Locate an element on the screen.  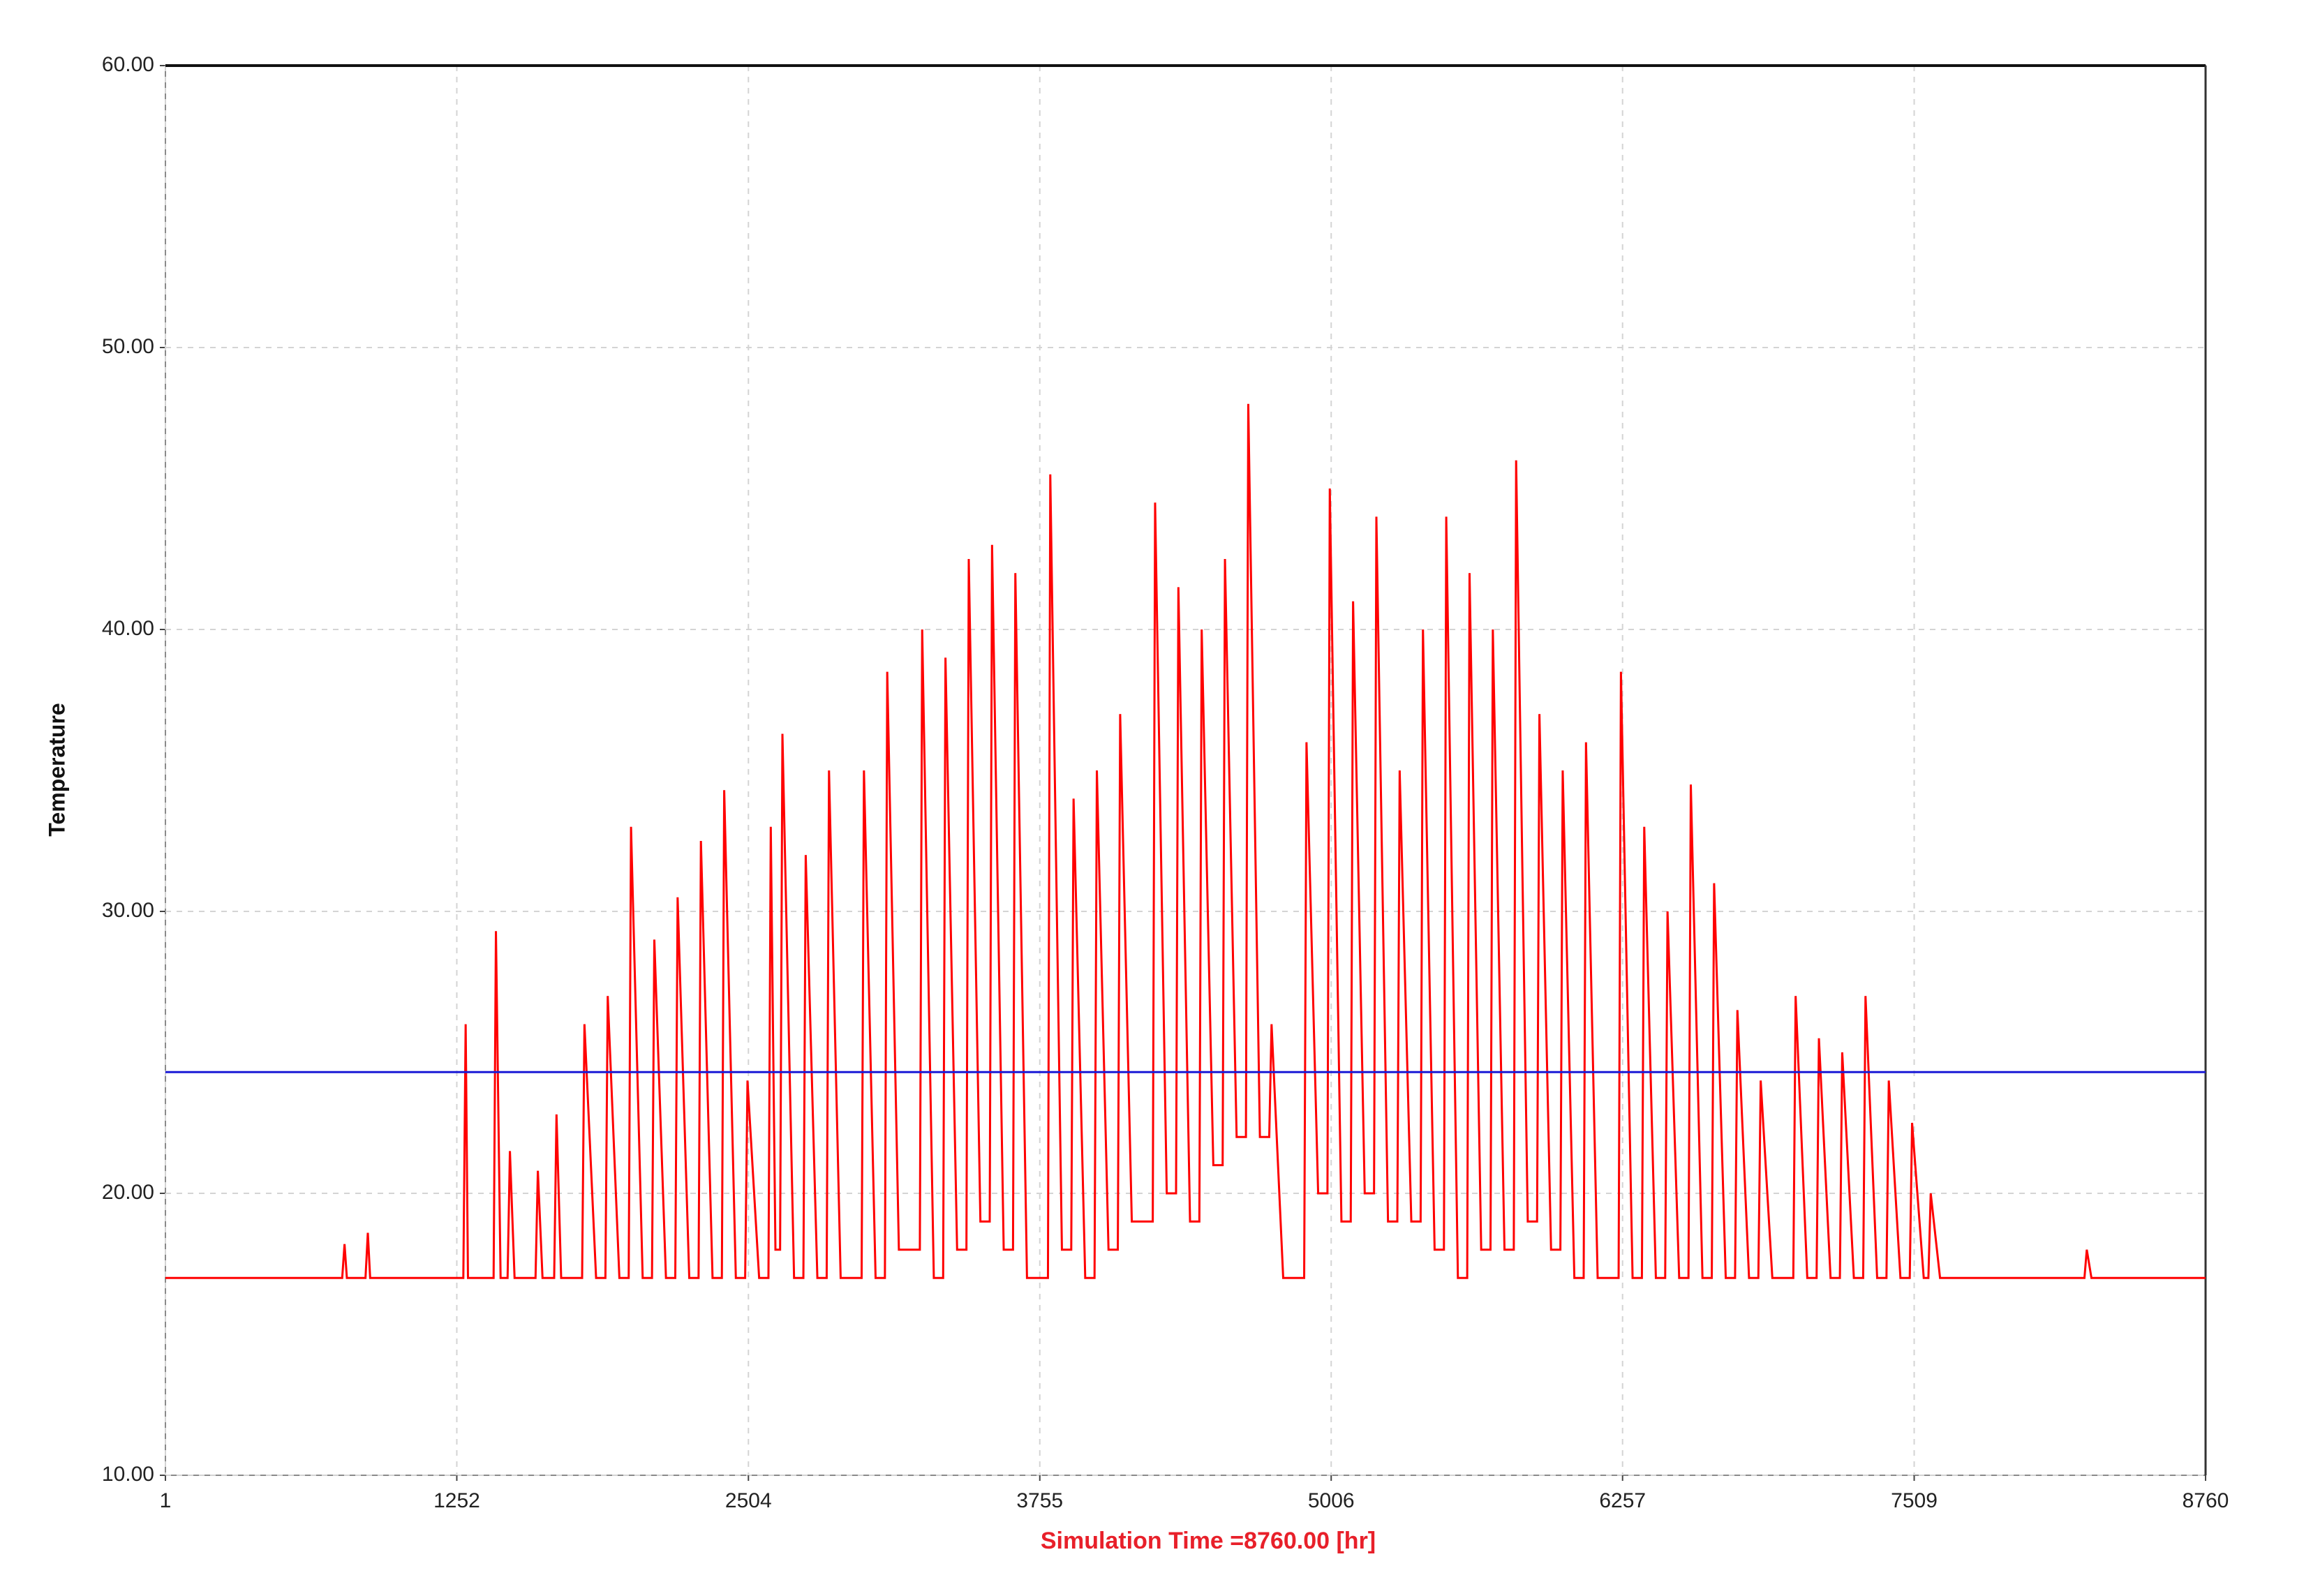
y-tick-label: 40.00 is located at coordinates (128, 628).